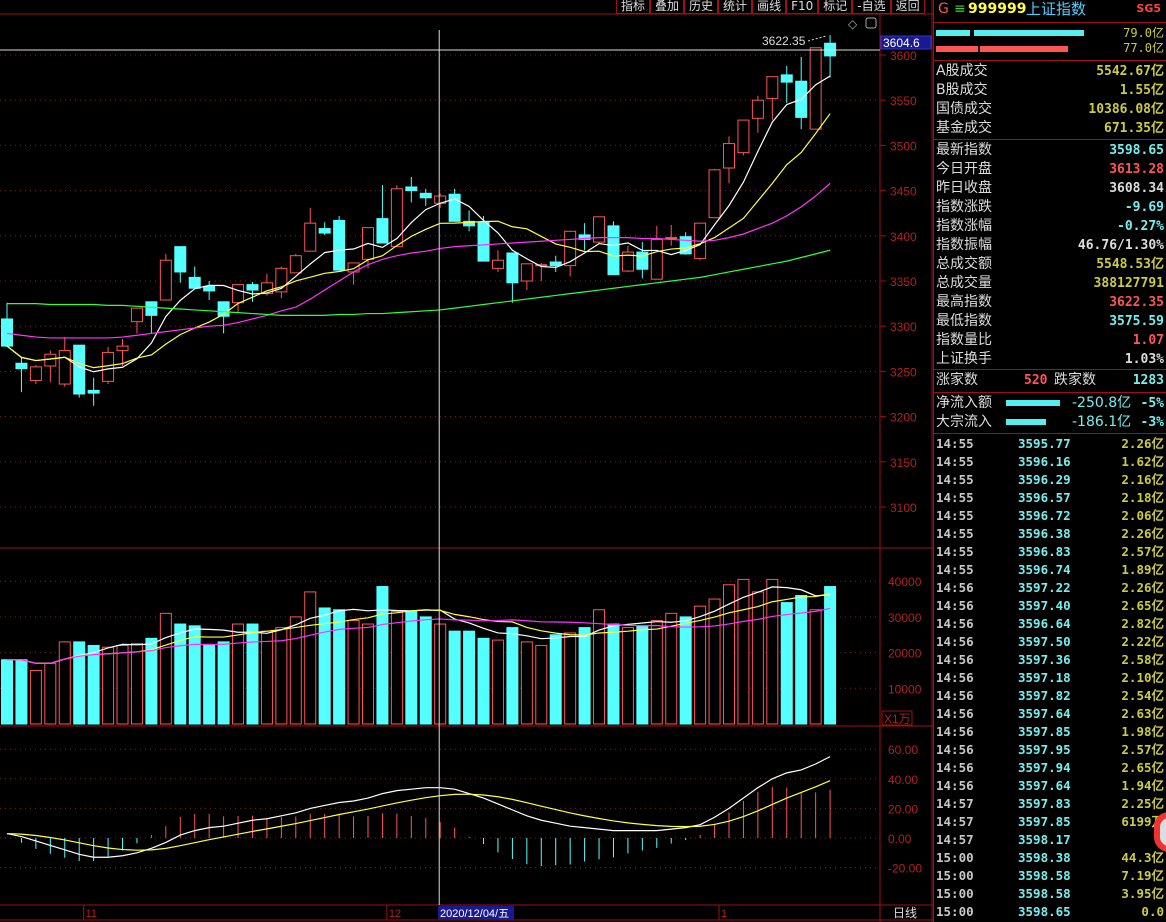  Describe the element at coordinates (1044, 677) in the screenshot. I see `tick-price: 3597.18` at that location.